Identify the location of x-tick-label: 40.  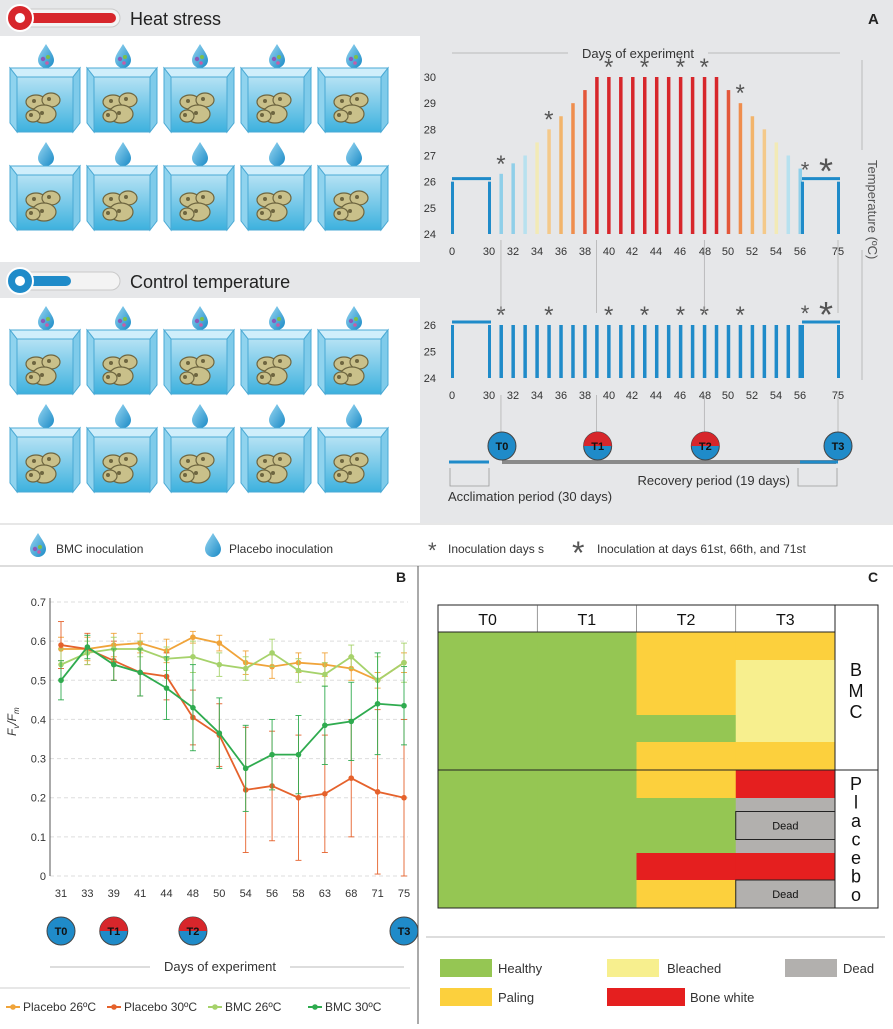
(609, 252).